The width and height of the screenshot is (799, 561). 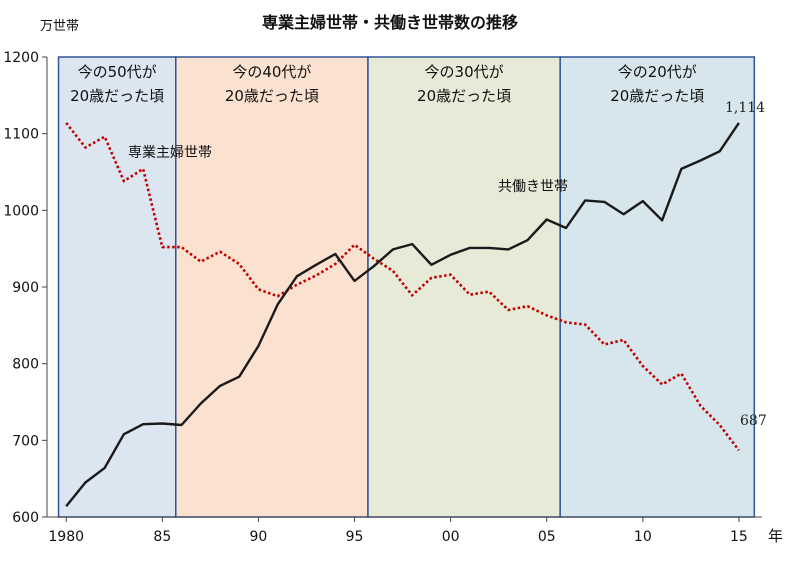 What do you see at coordinates (162, 537) in the screenshot?
I see `x-tick-label: 85` at bounding box center [162, 537].